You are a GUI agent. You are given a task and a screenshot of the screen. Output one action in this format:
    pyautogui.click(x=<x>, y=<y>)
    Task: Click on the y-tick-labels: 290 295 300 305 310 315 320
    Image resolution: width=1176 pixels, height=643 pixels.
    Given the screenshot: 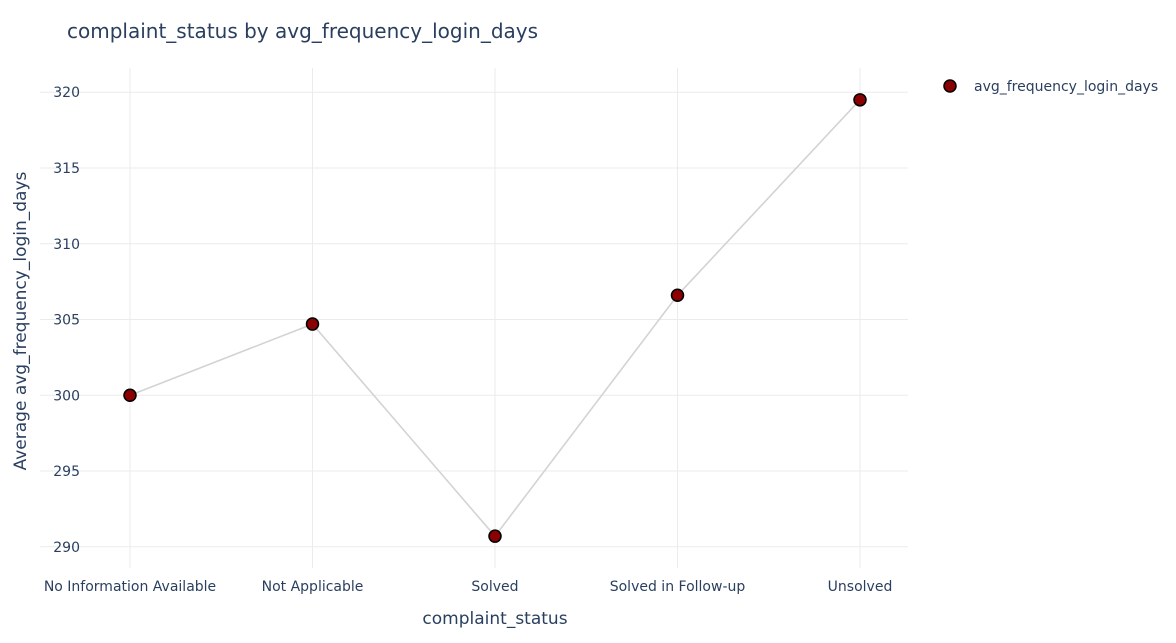 What is the action you would take?
    pyautogui.click(x=66, y=320)
    